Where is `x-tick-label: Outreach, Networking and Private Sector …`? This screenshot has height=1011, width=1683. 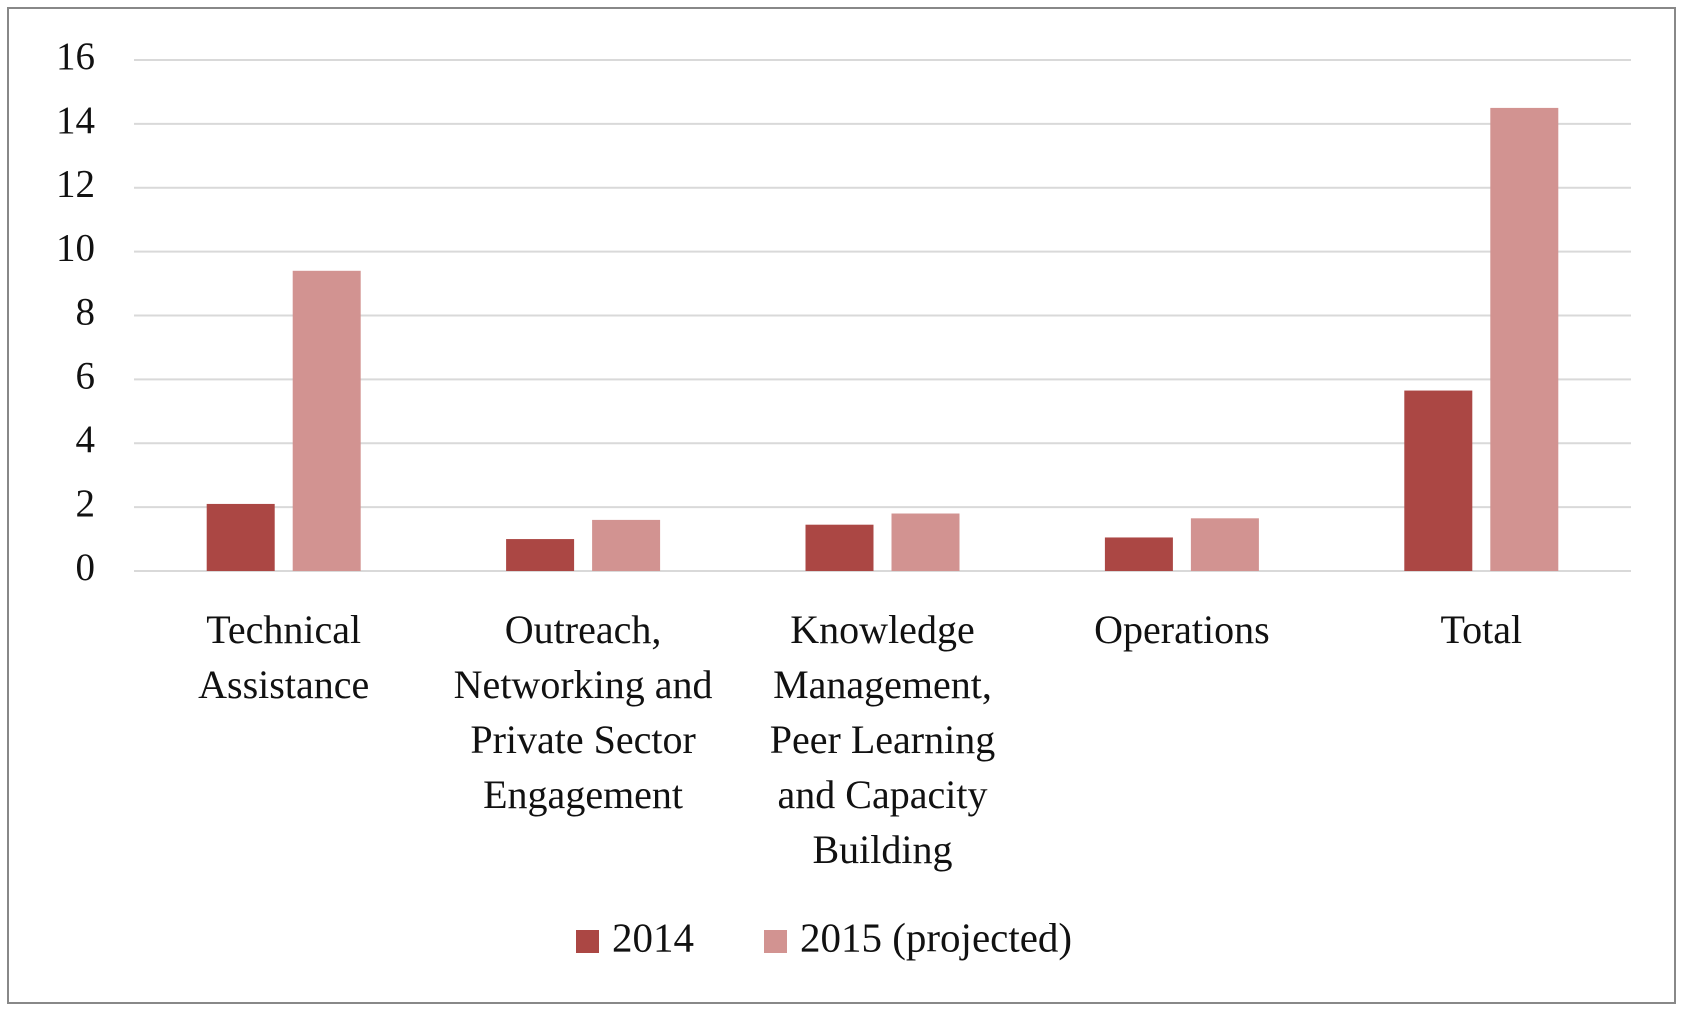 x-tick-label: Outreach, Networking and Private Sector … is located at coordinates (583, 712).